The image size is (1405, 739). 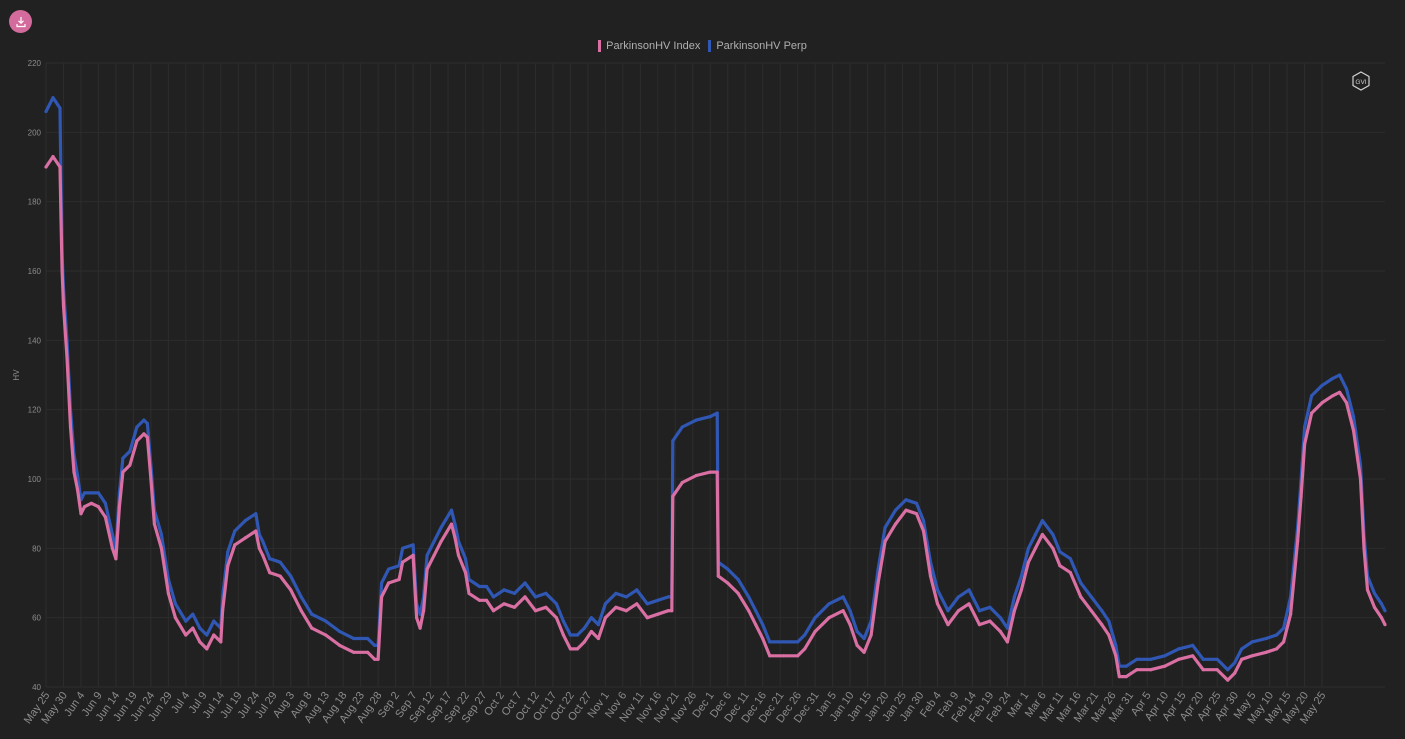 I want to click on legend-item-index: ParkinsonHV Index, so click(x=649, y=46).